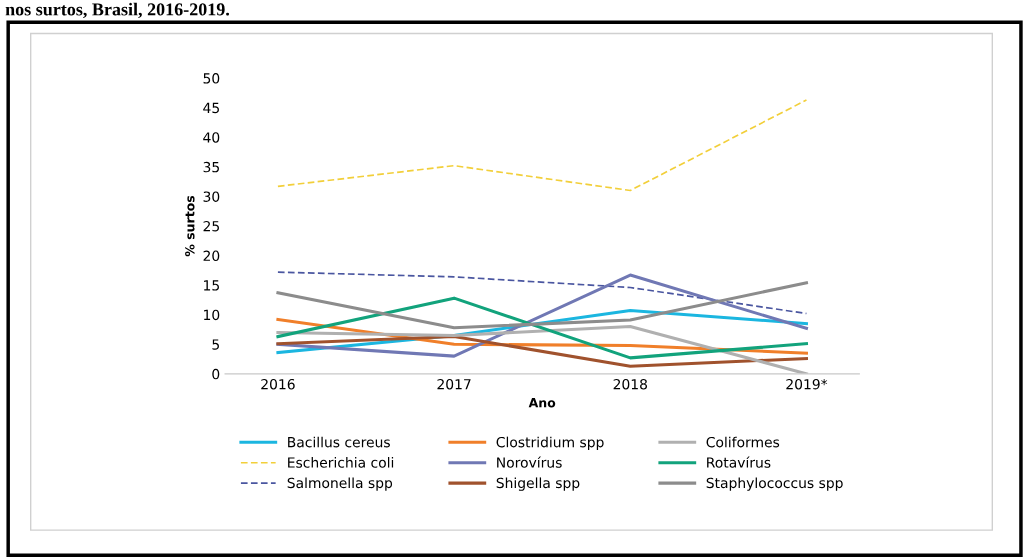 The height and width of the screenshot is (558, 1023). I want to click on y-tick-label: 20, so click(211, 256).